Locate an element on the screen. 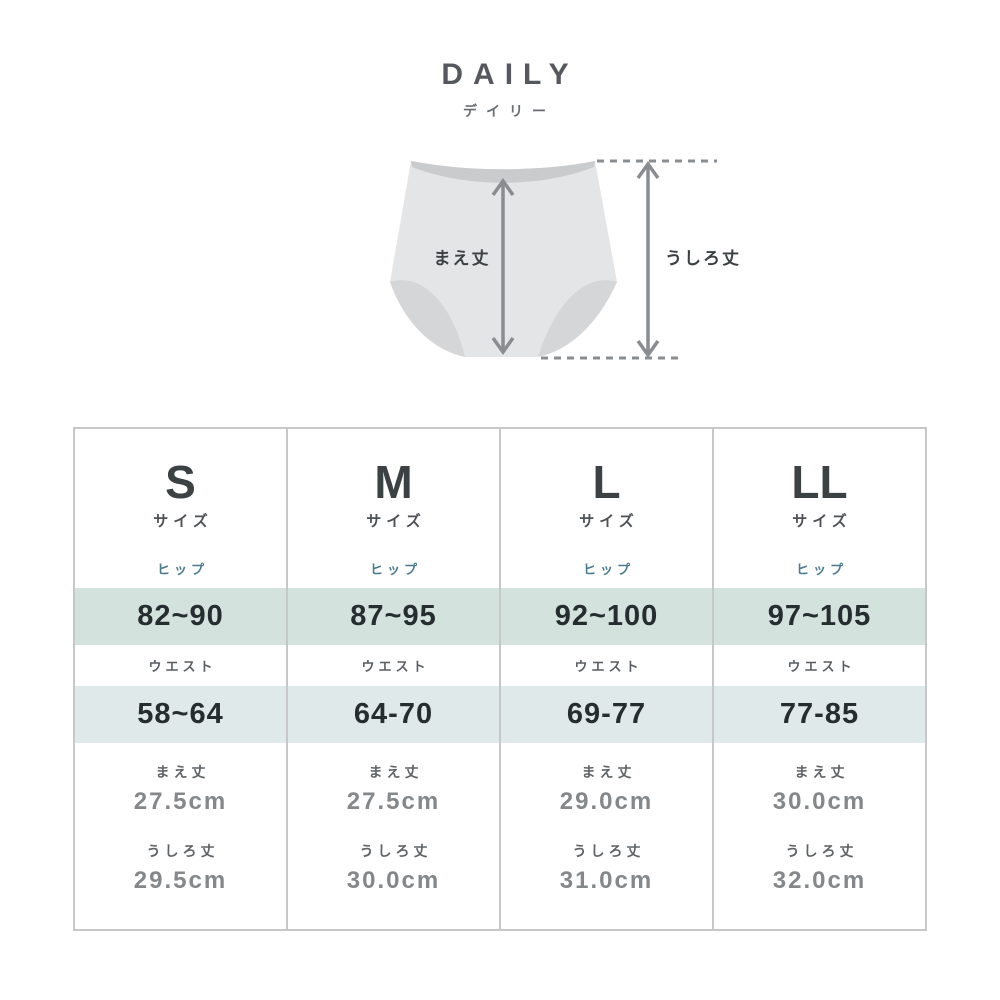  size-letter: S is located at coordinates (180, 482).